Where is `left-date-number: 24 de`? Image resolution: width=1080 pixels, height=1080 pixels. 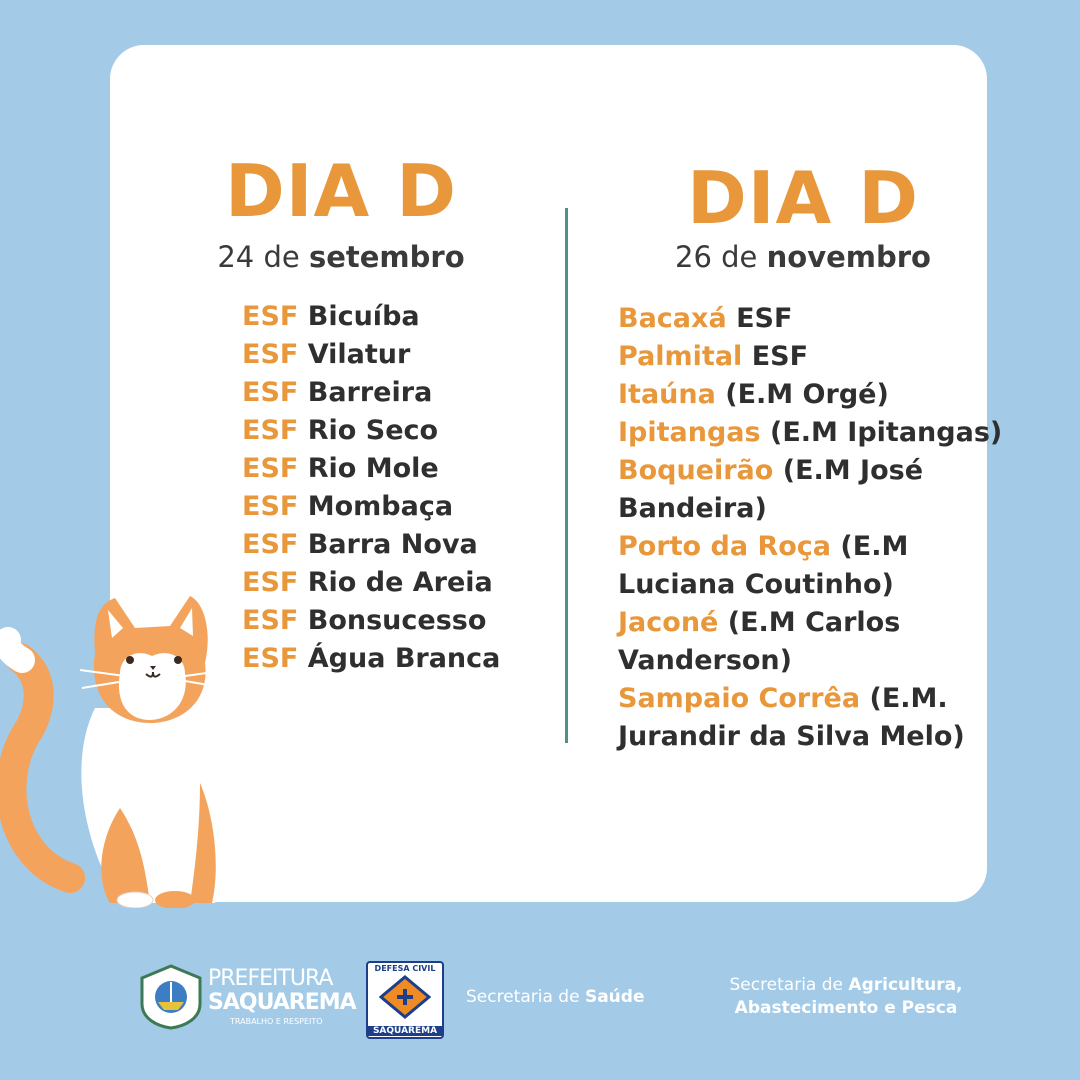 left-date-number: 24 de is located at coordinates (258, 257).